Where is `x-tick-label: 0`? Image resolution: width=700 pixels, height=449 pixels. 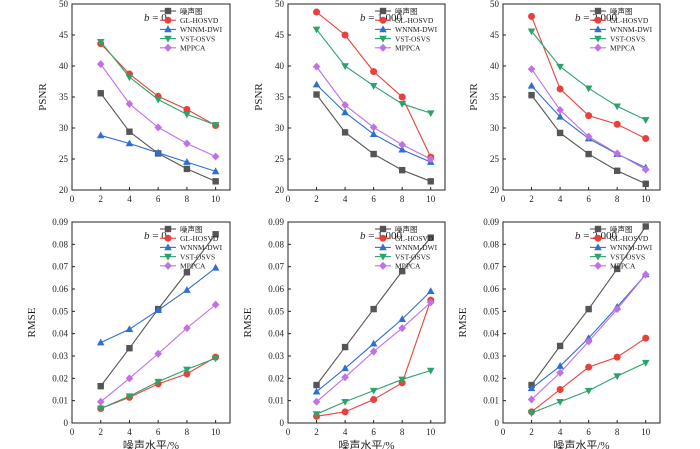
x-tick-label: 0 is located at coordinates (72, 199).